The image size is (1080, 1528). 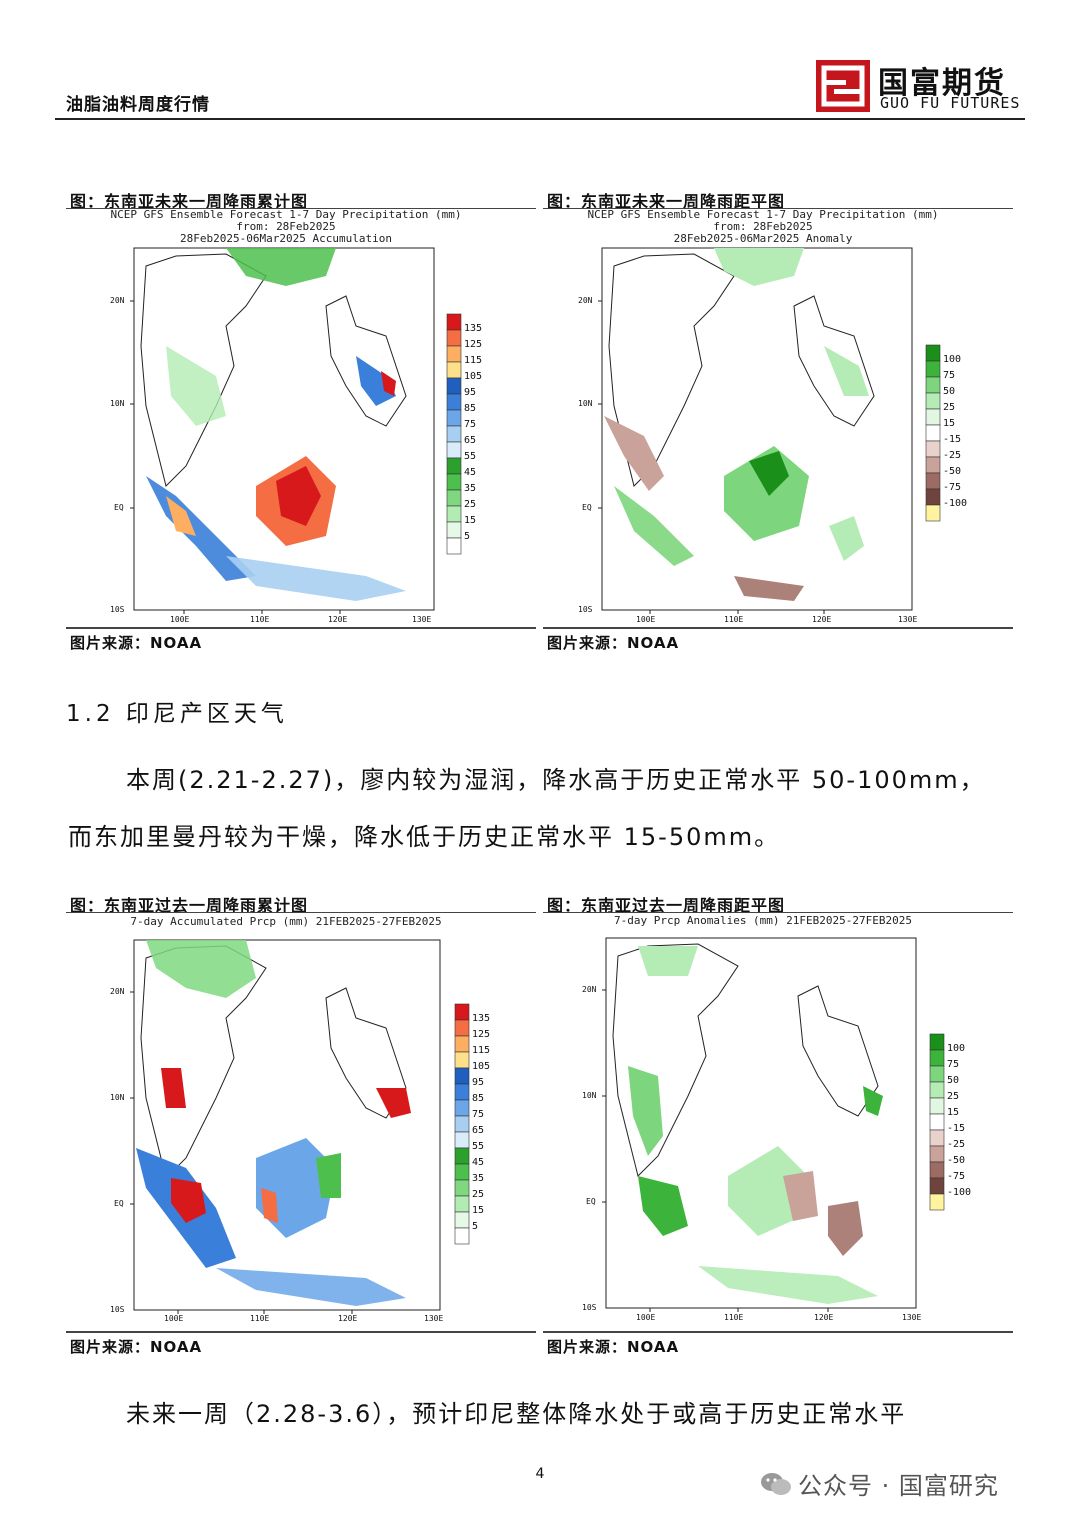 I want to click on legend-label: 55, so click(x=478, y=1146).